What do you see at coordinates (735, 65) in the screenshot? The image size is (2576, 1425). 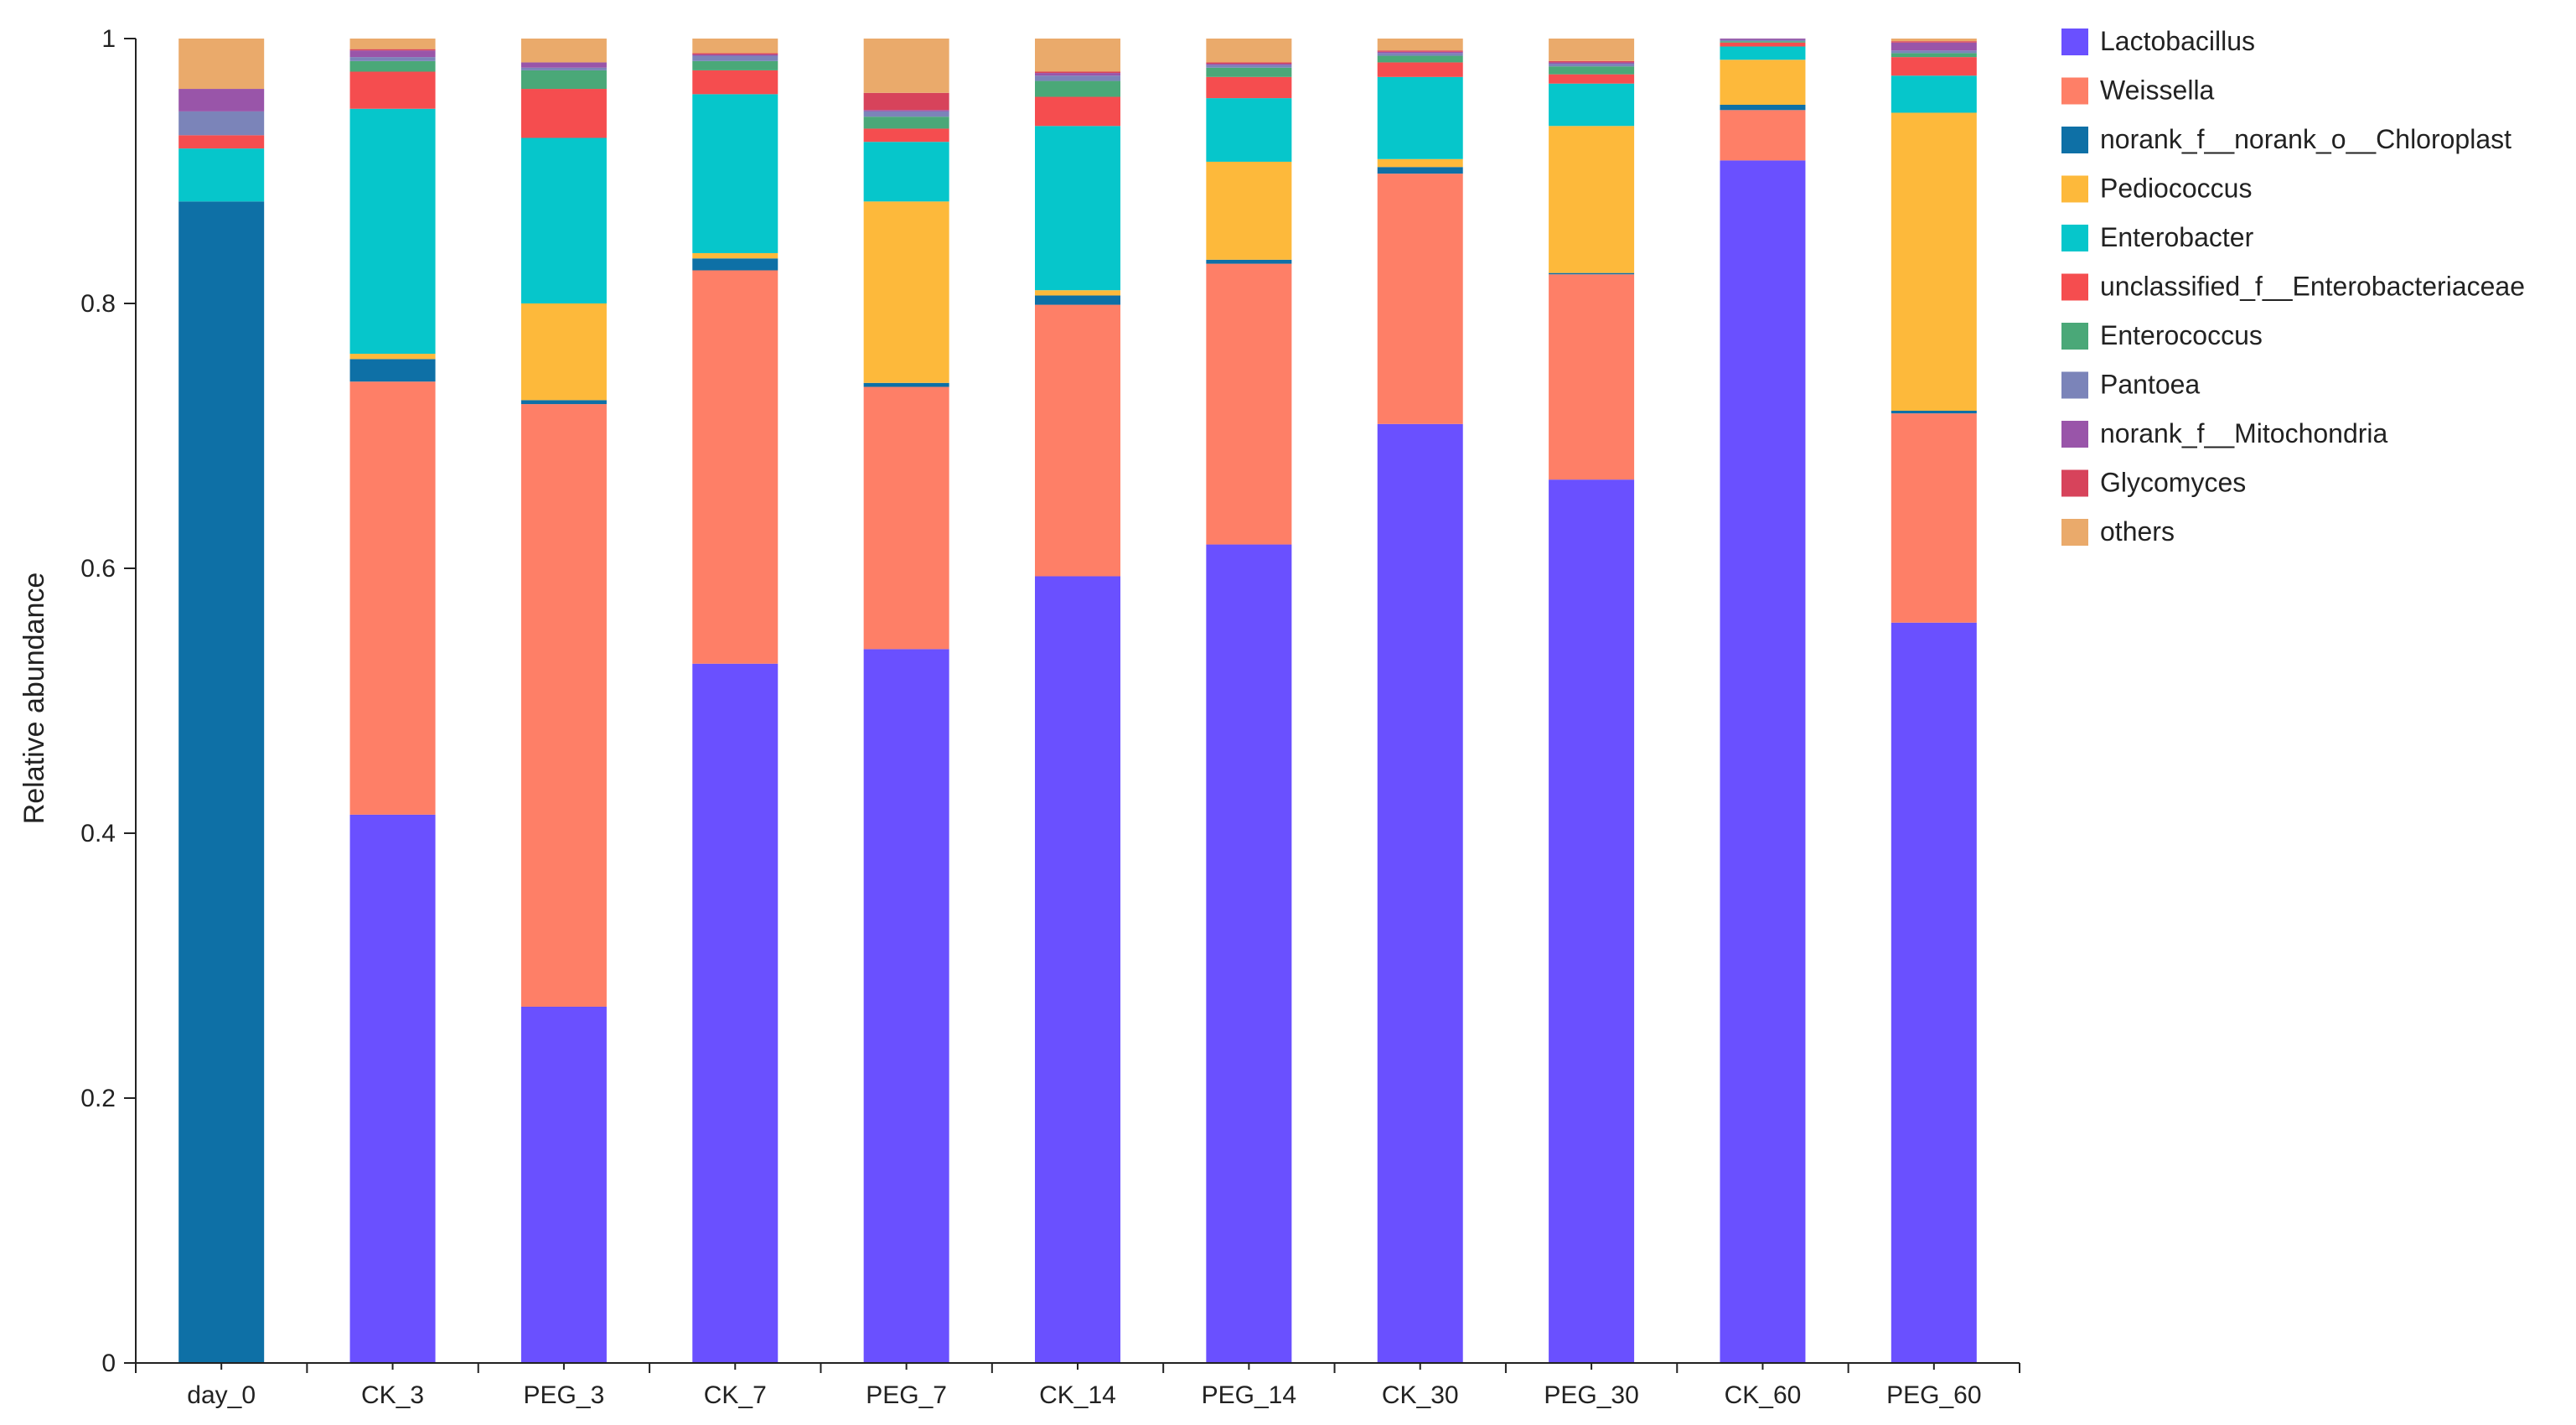 I see `bar-segment-ck-7-enterococcus` at bounding box center [735, 65].